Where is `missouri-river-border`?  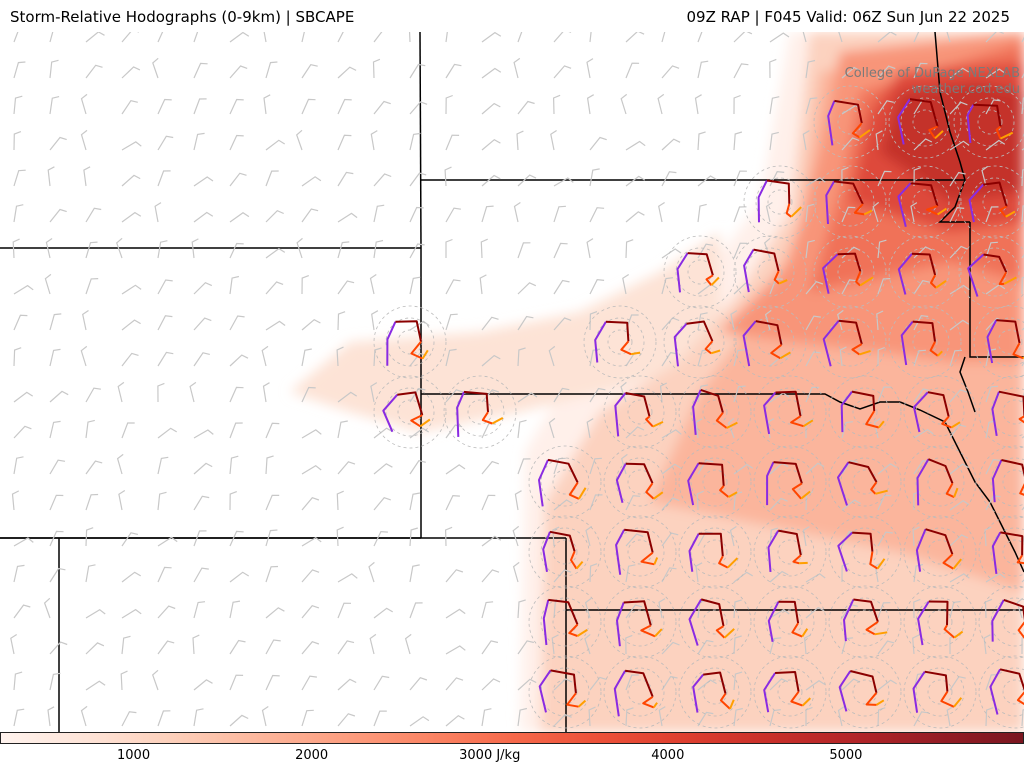 missouri-river-border is located at coordinates (961, 487).